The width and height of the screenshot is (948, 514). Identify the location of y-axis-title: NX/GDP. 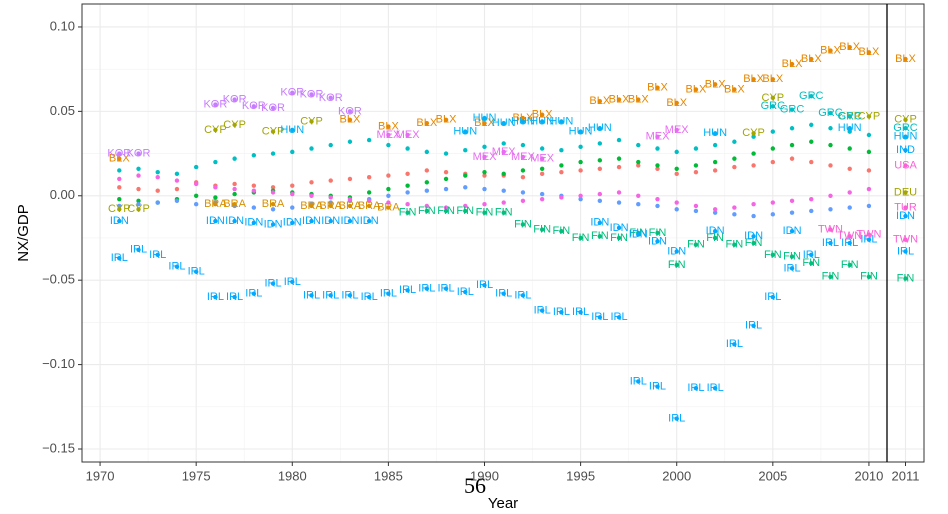
(23, 233).